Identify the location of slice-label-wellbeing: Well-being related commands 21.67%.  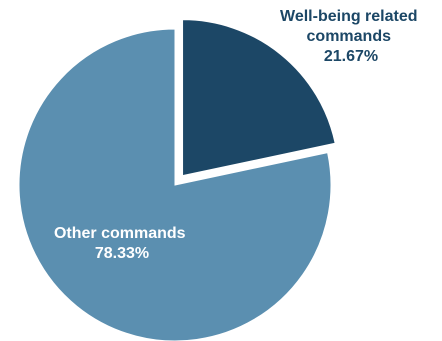
(351, 36).